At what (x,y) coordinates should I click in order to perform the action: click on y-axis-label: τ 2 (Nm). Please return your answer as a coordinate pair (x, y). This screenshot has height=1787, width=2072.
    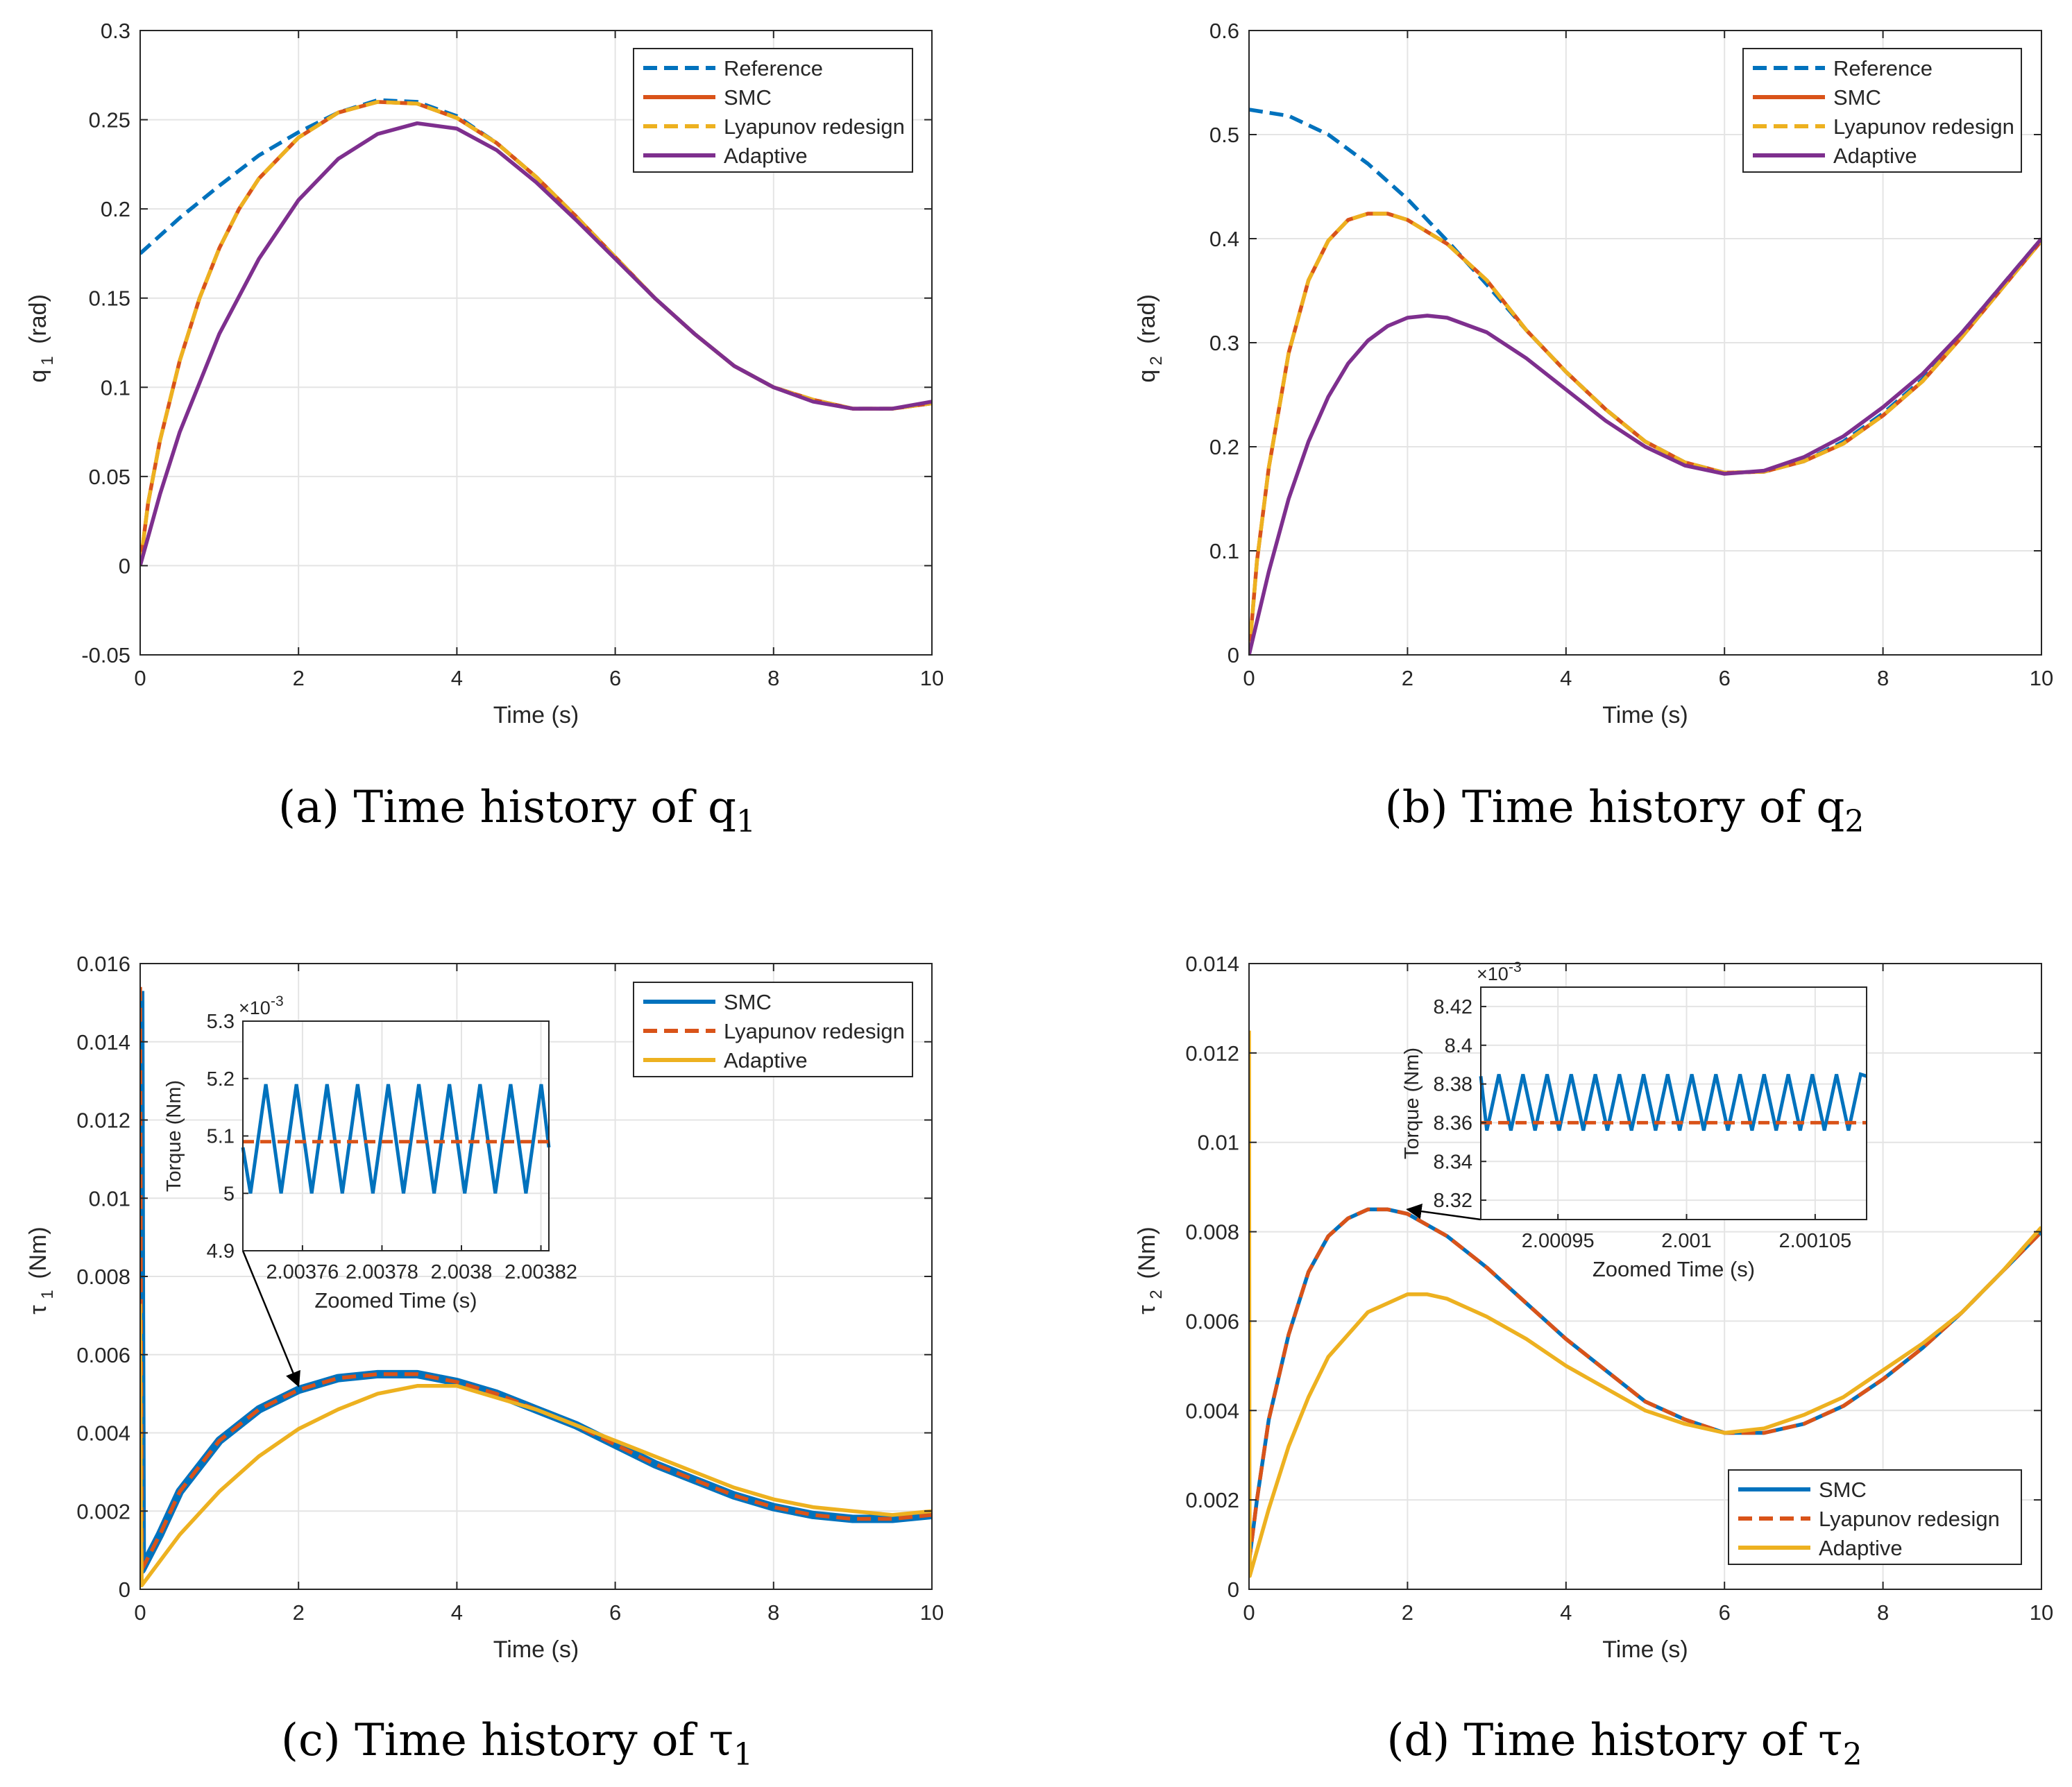
    Looking at the image, I should click on (1150, 1270).